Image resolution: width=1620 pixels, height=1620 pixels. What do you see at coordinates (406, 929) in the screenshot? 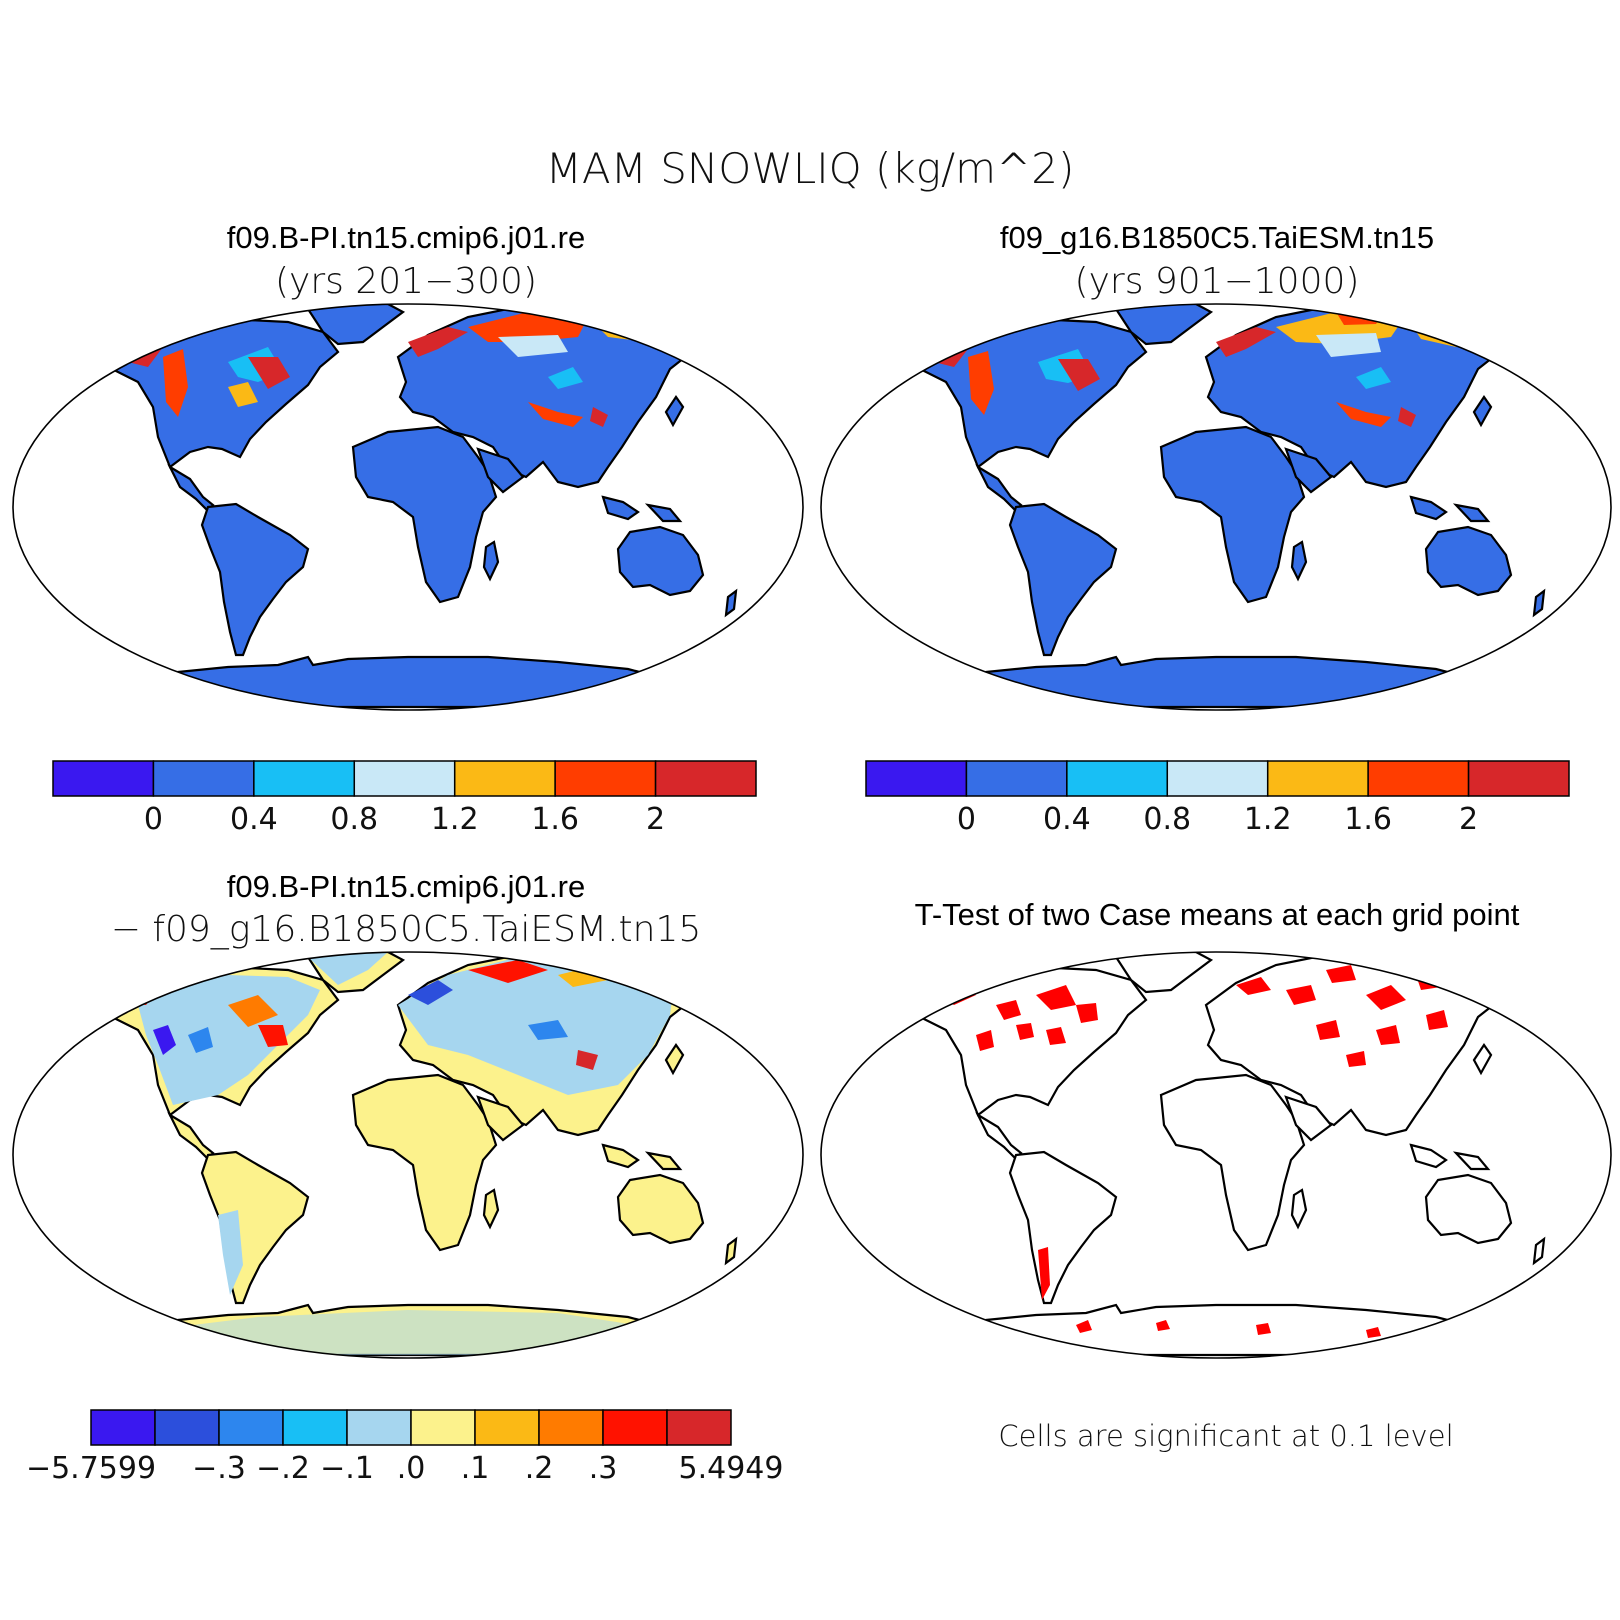
I see `panel-subtitle: − f09_g16.B1850C5.TaiESM.tn15` at bounding box center [406, 929].